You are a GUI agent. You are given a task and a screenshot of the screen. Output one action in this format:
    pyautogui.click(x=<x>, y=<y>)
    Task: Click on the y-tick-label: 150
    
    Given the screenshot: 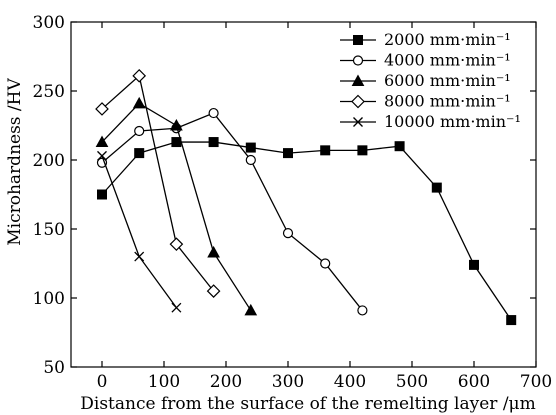 What is the action you would take?
    pyautogui.click(x=49, y=230)
    